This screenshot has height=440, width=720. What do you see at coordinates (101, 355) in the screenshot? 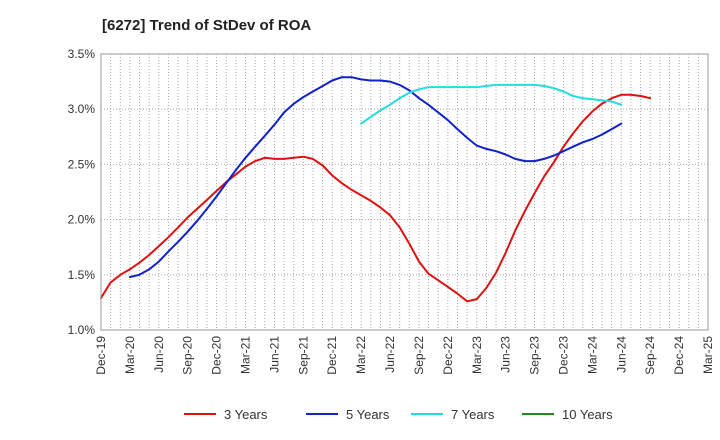
I see `x-tick-label: Dec-19` at bounding box center [101, 355].